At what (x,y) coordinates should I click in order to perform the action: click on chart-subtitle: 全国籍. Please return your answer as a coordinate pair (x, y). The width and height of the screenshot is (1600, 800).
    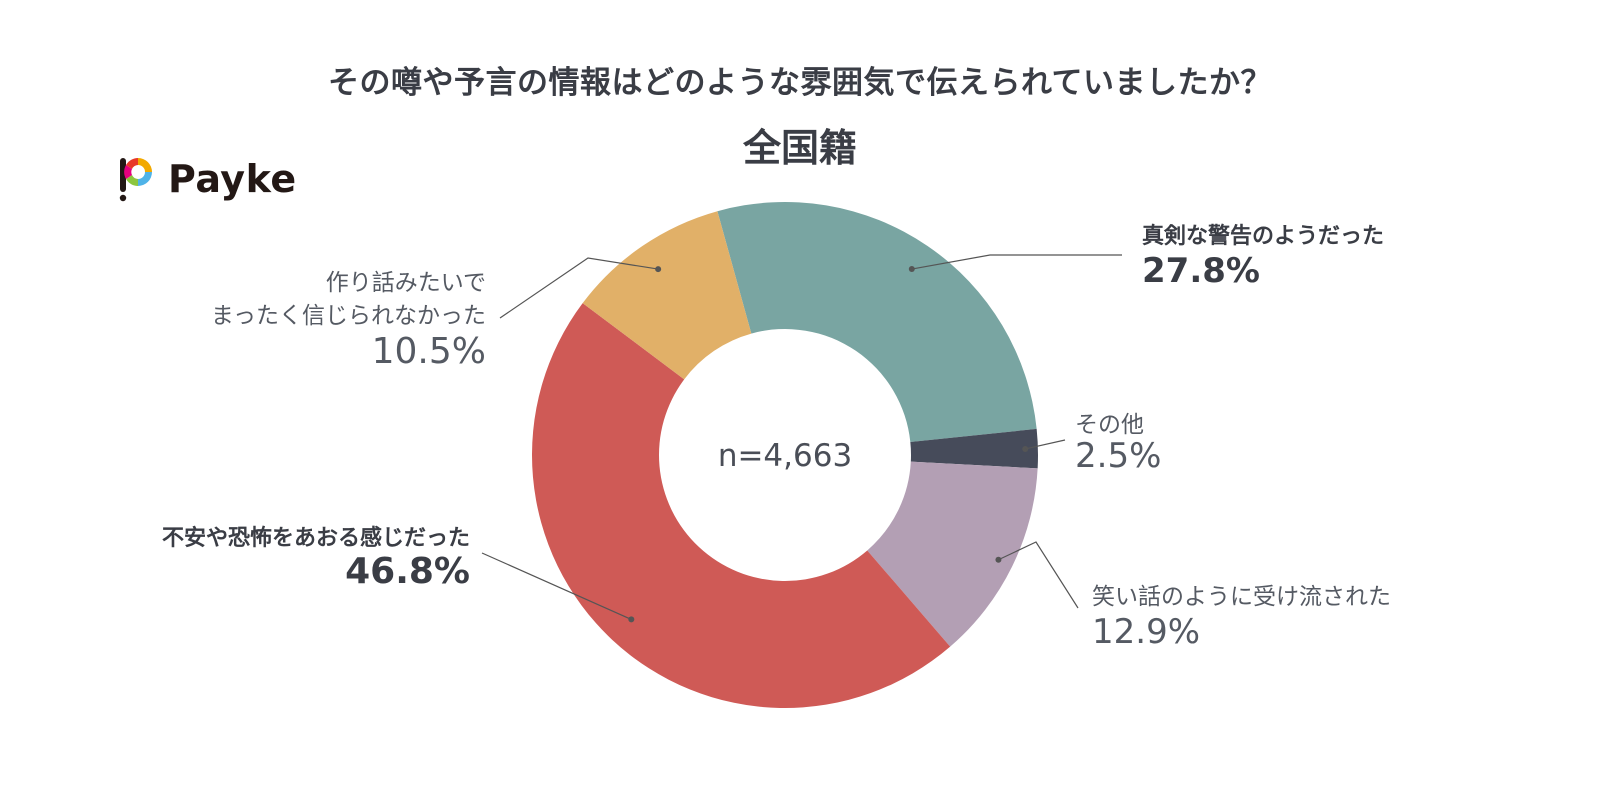
    Looking at the image, I should click on (799, 148).